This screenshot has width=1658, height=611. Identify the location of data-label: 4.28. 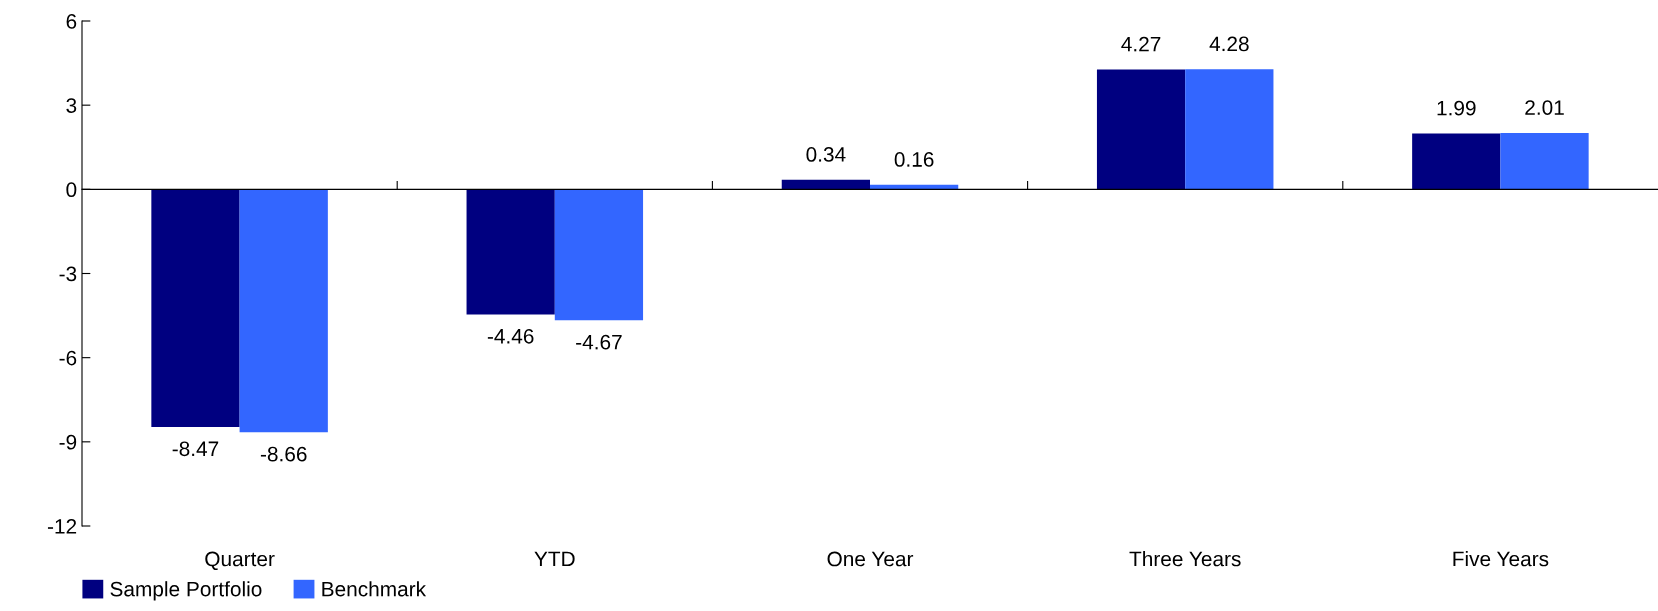
(1229, 44).